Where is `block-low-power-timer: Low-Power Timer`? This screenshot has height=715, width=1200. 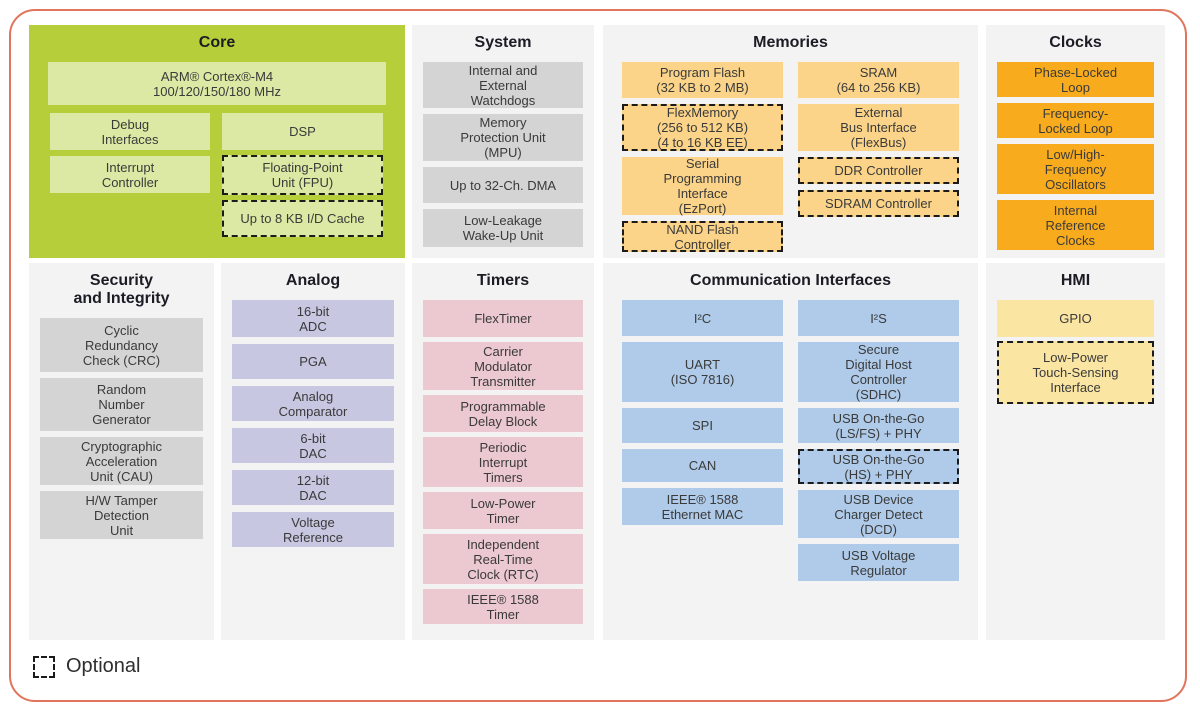
block-low-power-timer: Low-Power Timer is located at coordinates (503, 510).